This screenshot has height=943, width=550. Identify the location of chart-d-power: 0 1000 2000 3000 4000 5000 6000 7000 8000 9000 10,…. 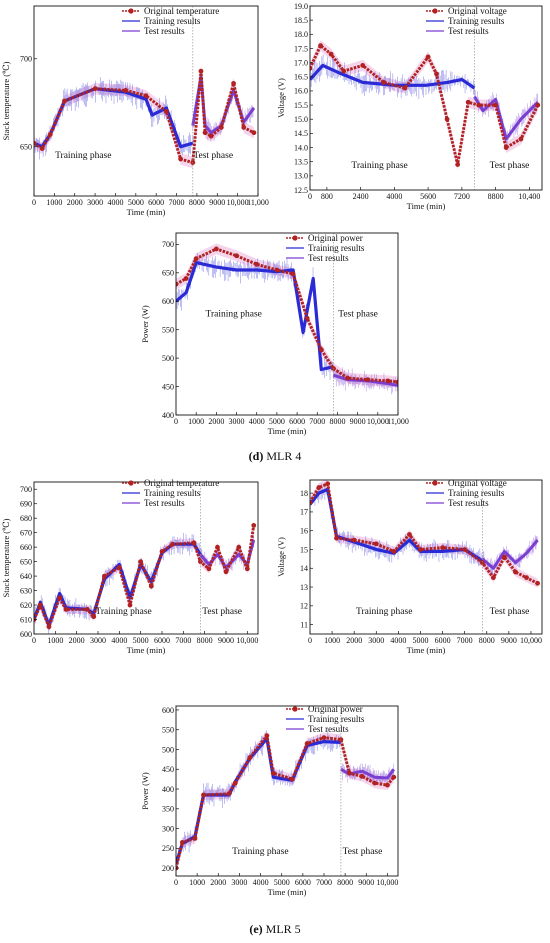
(274, 334).